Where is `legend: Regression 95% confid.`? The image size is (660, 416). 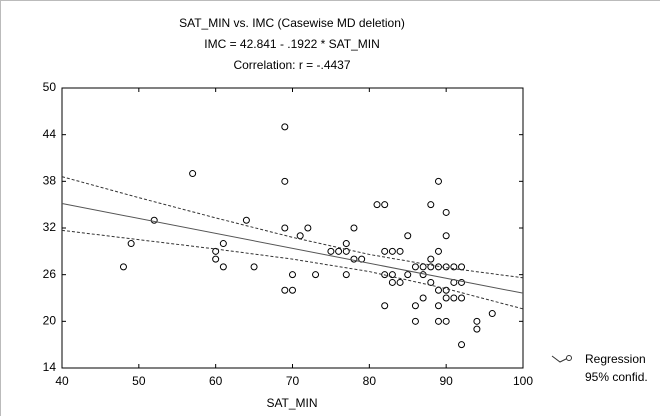
legend: Regression 95% confid. is located at coordinates (599, 368).